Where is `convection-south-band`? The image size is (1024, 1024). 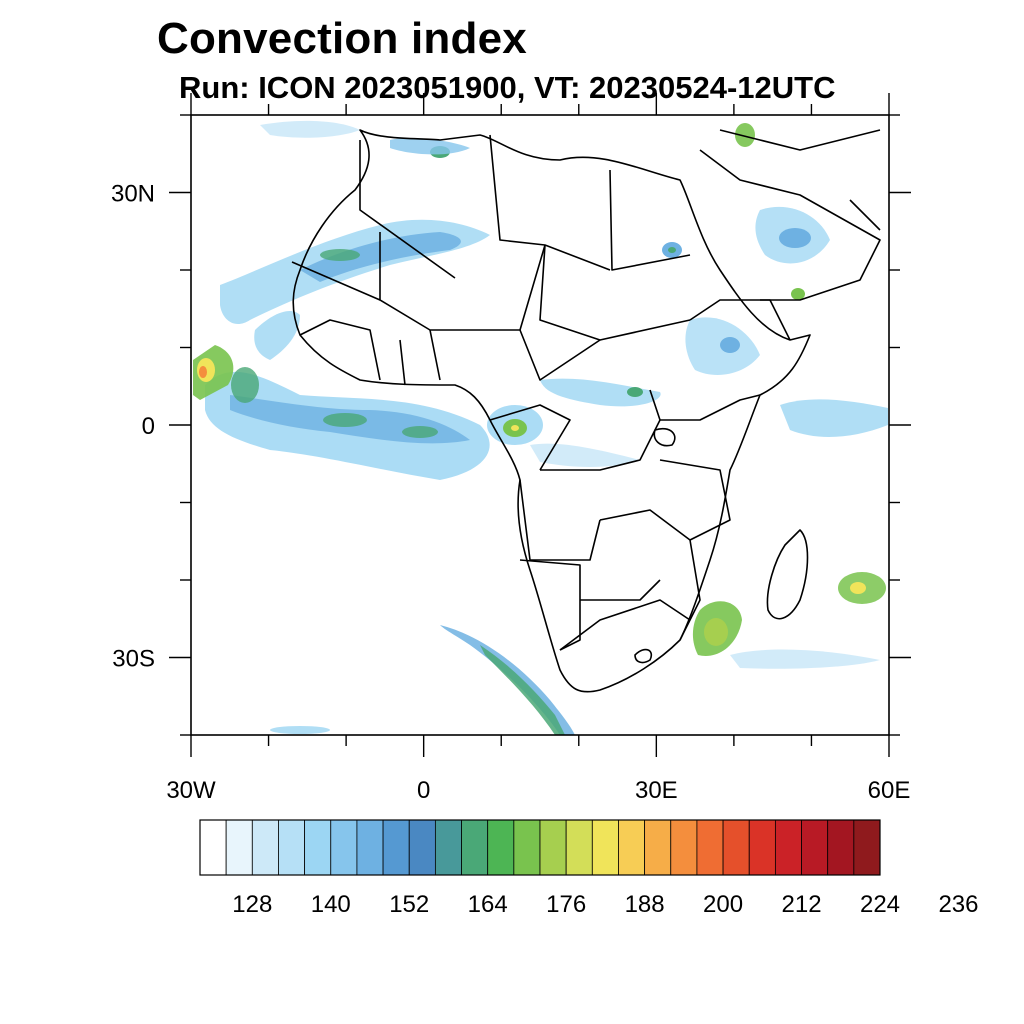 convection-south-band is located at coordinates (805, 659).